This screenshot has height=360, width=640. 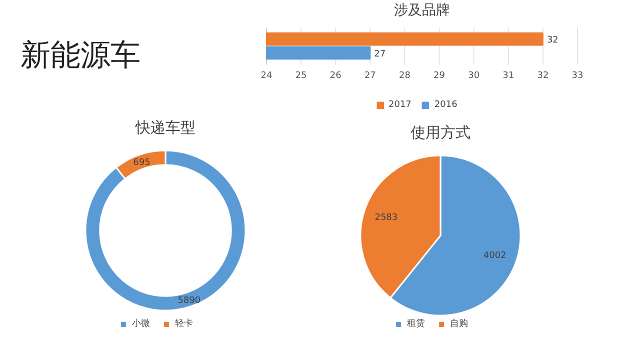 What do you see at coordinates (141, 324) in the screenshot?
I see `legend-label: 小微` at bounding box center [141, 324].